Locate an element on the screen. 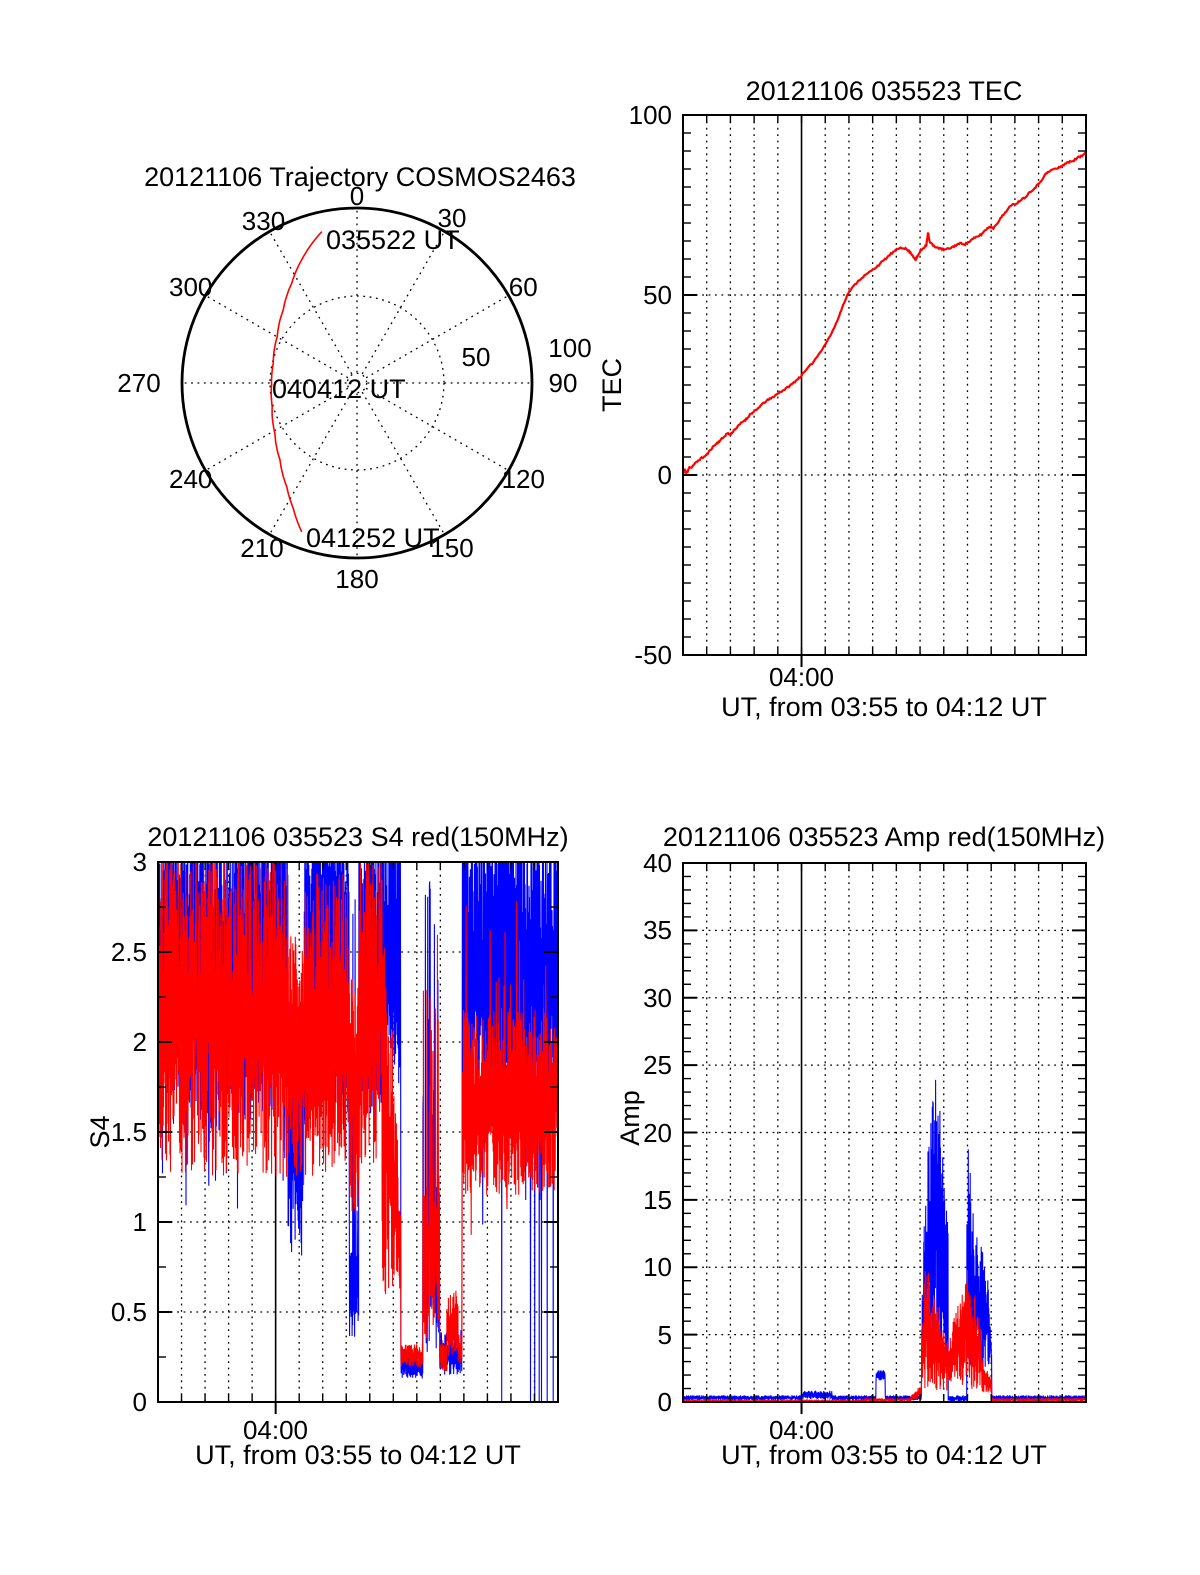 The height and width of the screenshot is (1575, 1200). amp-y-tick-label: 30 is located at coordinates (657, 997).